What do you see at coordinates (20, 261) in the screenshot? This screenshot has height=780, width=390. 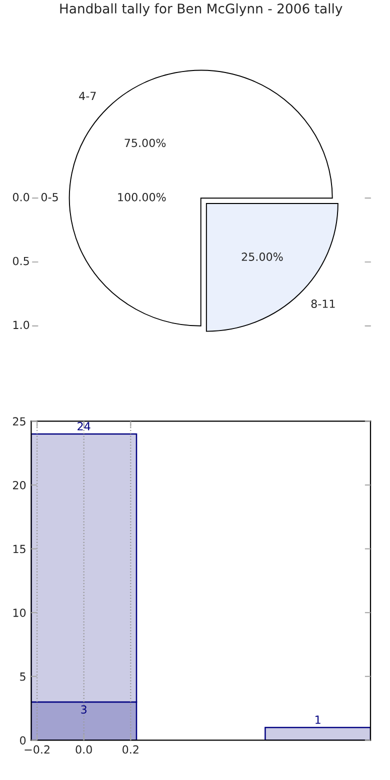 I see `text: 0.5` at bounding box center [20, 261].